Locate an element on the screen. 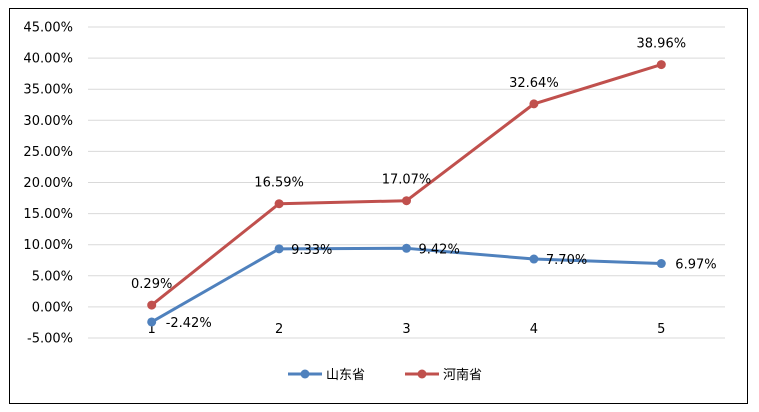 The width and height of the screenshot is (759, 412). y-tick-label: 15.00% is located at coordinates (48, 214).